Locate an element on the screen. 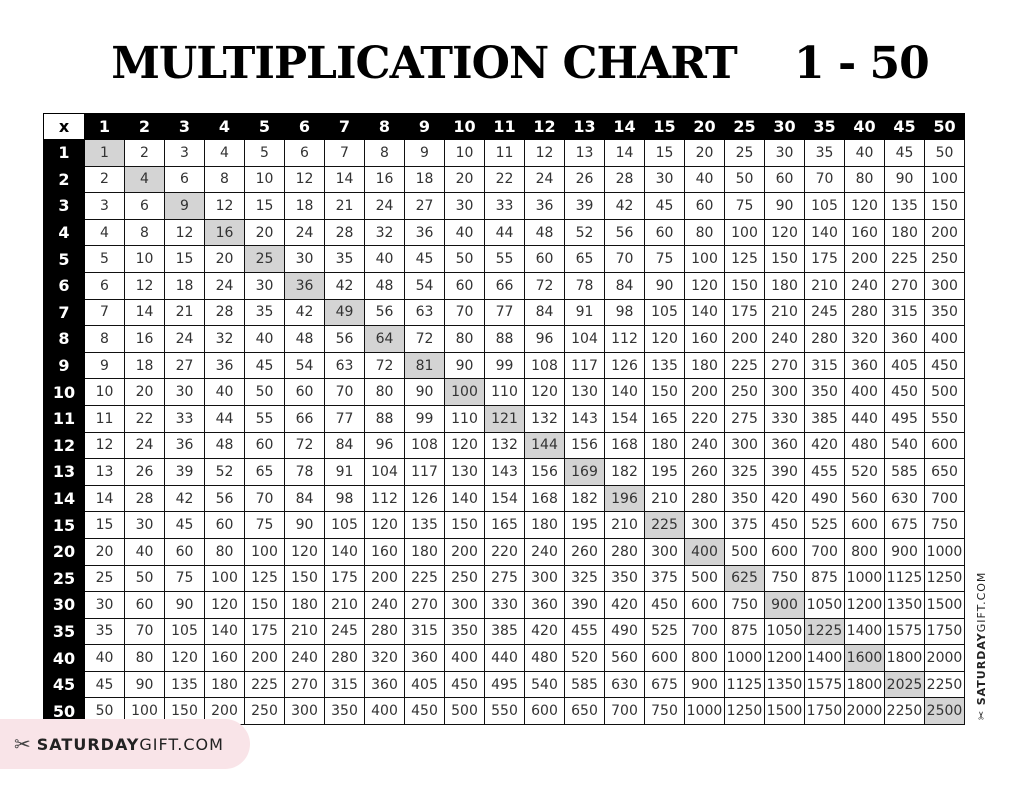 The height and width of the screenshot is (791, 1024). product-cell: 240 is located at coordinates (784, 339).